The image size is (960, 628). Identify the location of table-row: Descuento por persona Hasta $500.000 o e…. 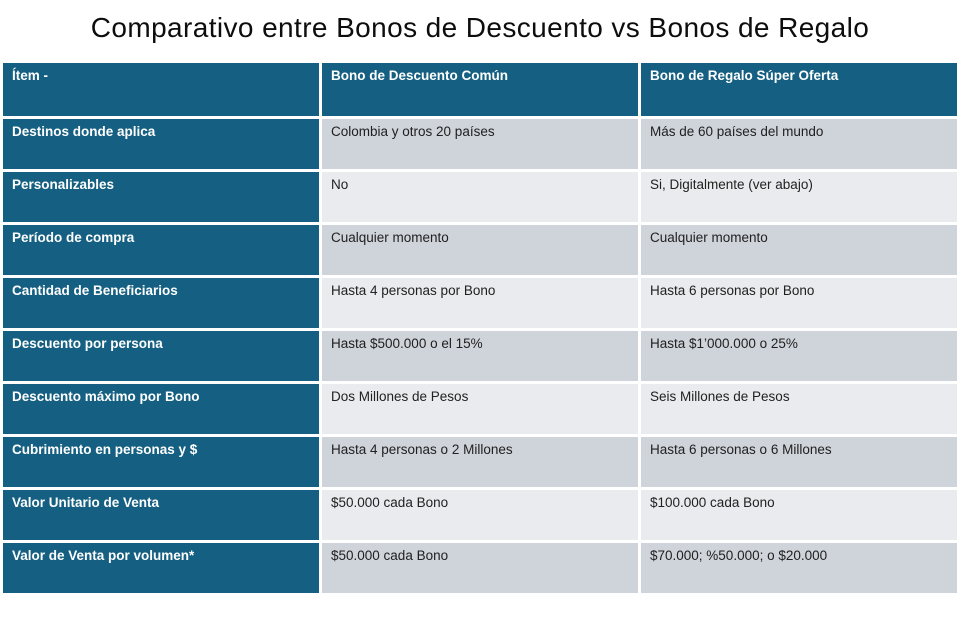
(480, 356).